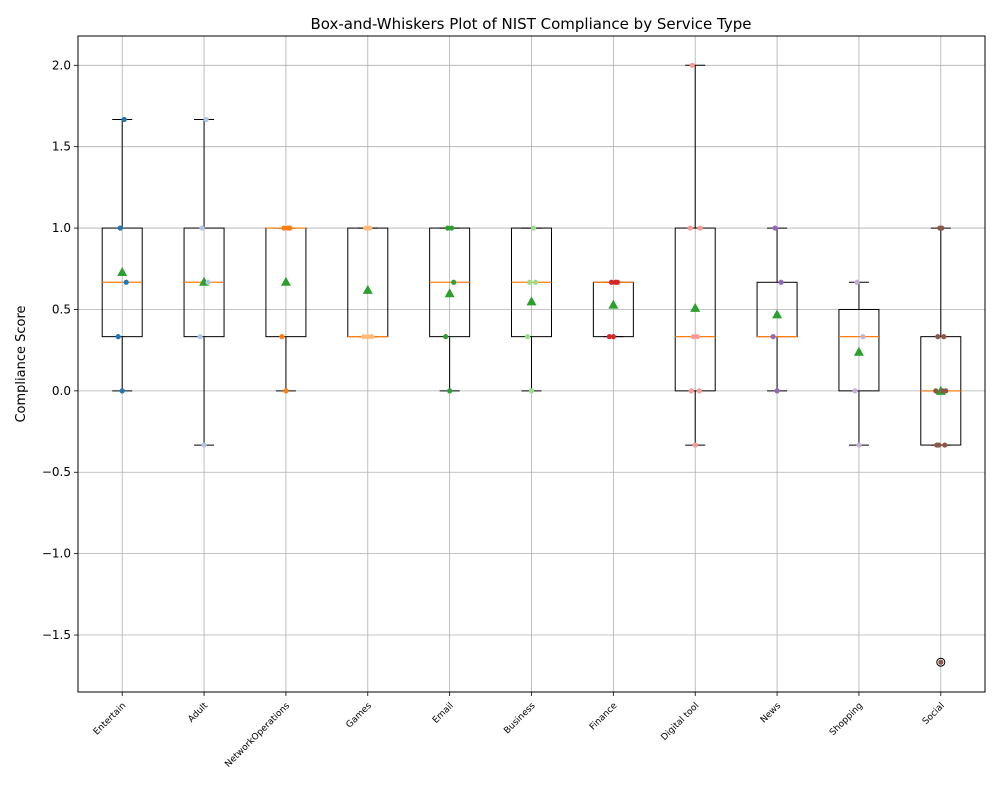 The width and height of the screenshot is (1000, 804). What do you see at coordinates (61, 391) in the screenshot?
I see `y-tick-label: 0.0` at bounding box center [61, 391].